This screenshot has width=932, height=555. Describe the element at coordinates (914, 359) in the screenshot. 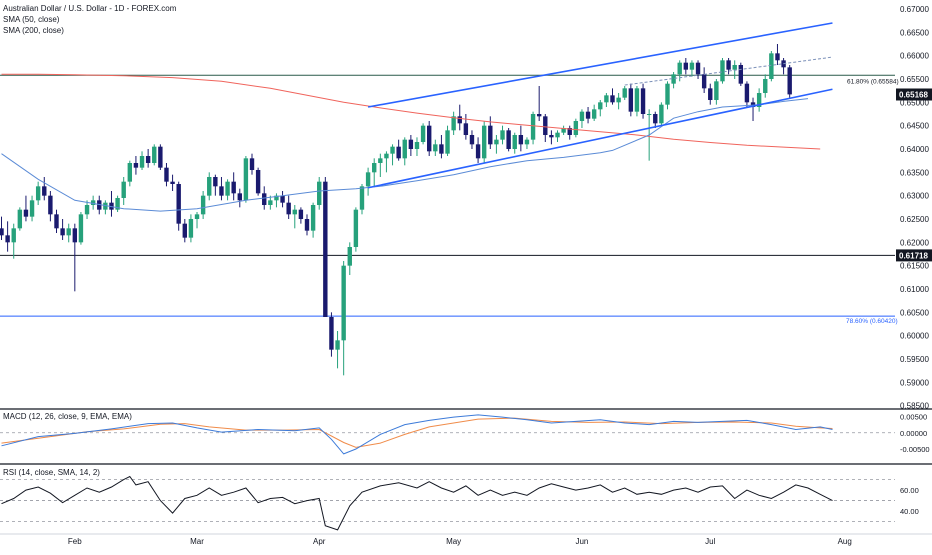

I see `price-axis-tick-label: 0.59500` at that location.